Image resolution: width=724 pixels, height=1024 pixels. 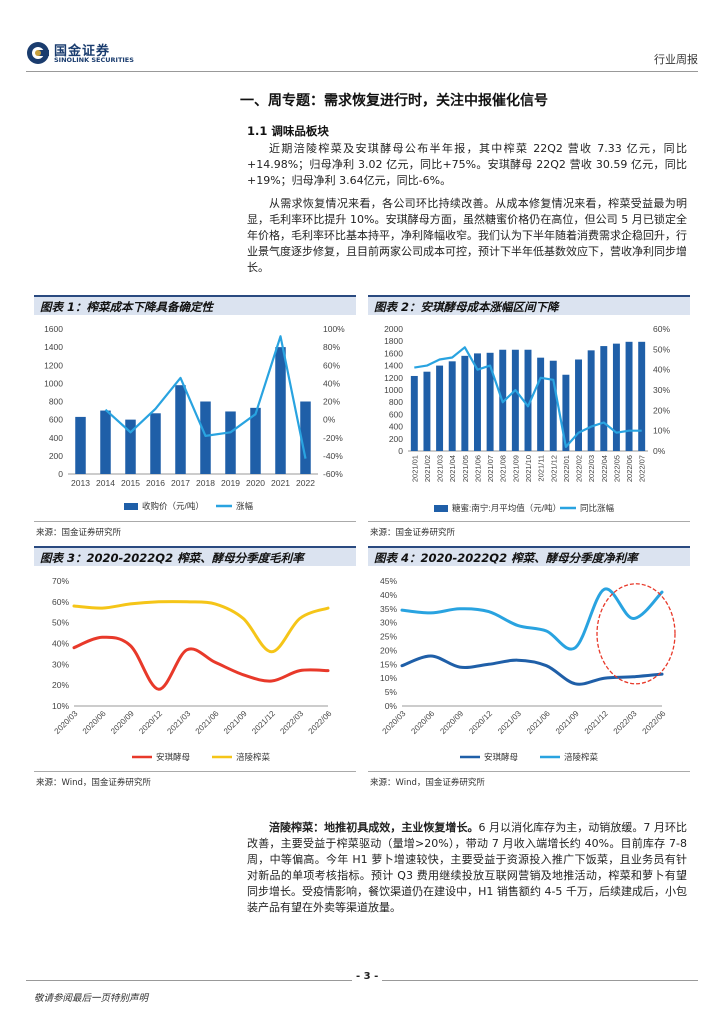 What do you see at coordinates (676, 59) in the screenshot?
I see `report-type: 行业周报` at bounding box center [676, 59].